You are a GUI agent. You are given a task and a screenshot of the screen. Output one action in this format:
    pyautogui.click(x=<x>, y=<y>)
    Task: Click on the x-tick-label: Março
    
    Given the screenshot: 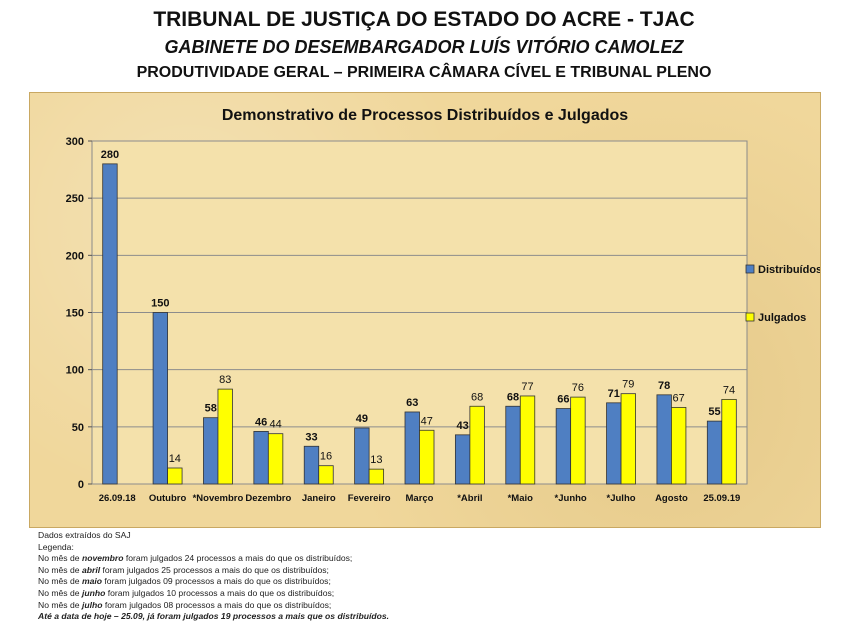 What is the action you would take?
    pyautogui.click(x=420, y=498)
    